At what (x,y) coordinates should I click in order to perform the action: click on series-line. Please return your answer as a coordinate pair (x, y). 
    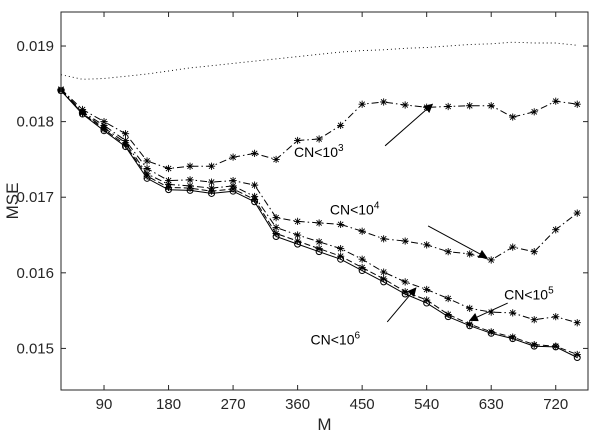
    Looking at the image, I should click on (319, 60).